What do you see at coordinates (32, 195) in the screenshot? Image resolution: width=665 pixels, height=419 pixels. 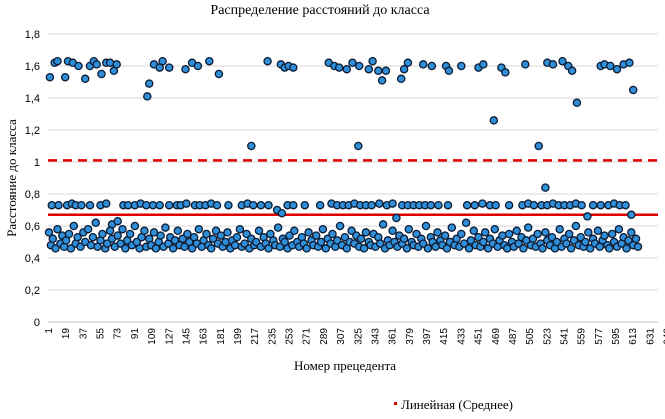 I see `y-tick-label: 0,8` at bounding box center [32, 195].